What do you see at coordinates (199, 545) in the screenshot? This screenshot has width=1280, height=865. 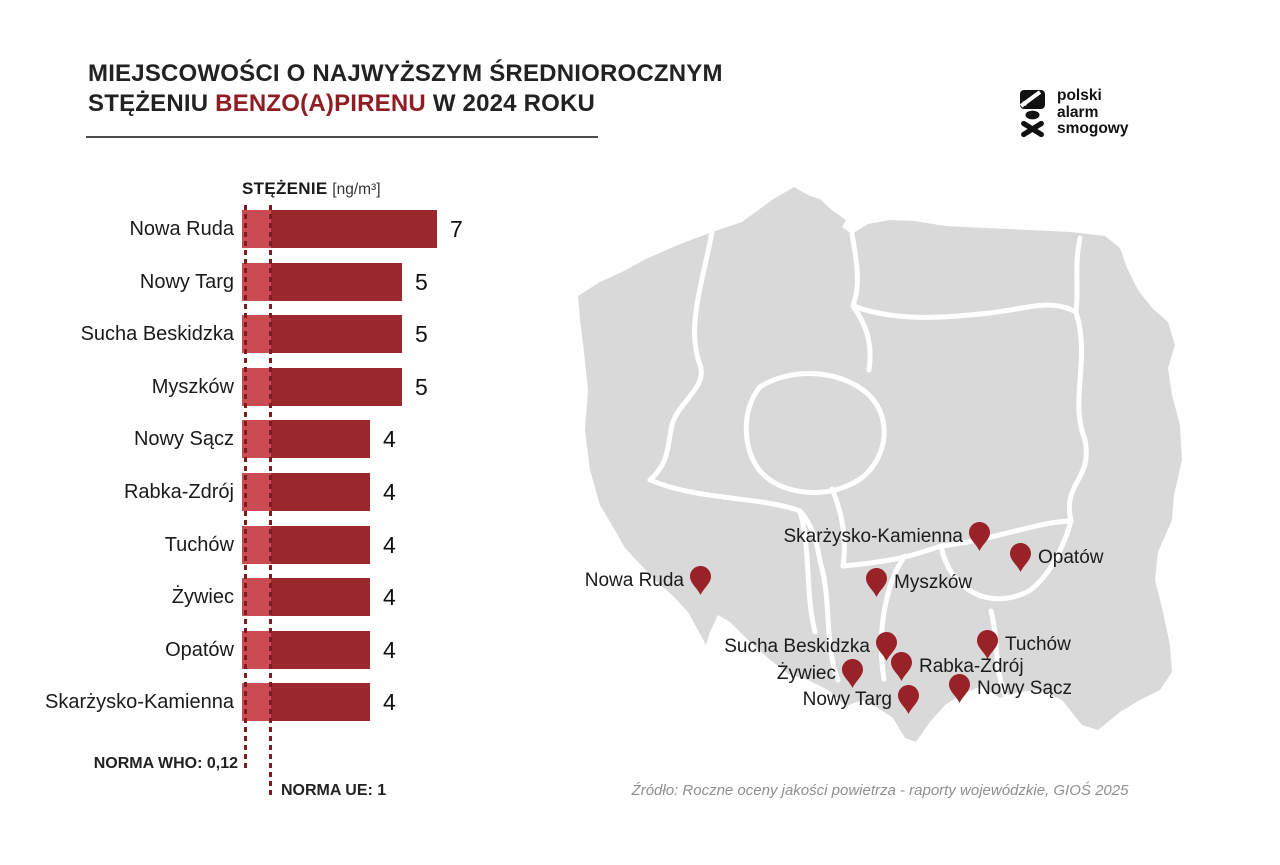 I see `bar-label: Tuchów` at bounding box center [199, 545].